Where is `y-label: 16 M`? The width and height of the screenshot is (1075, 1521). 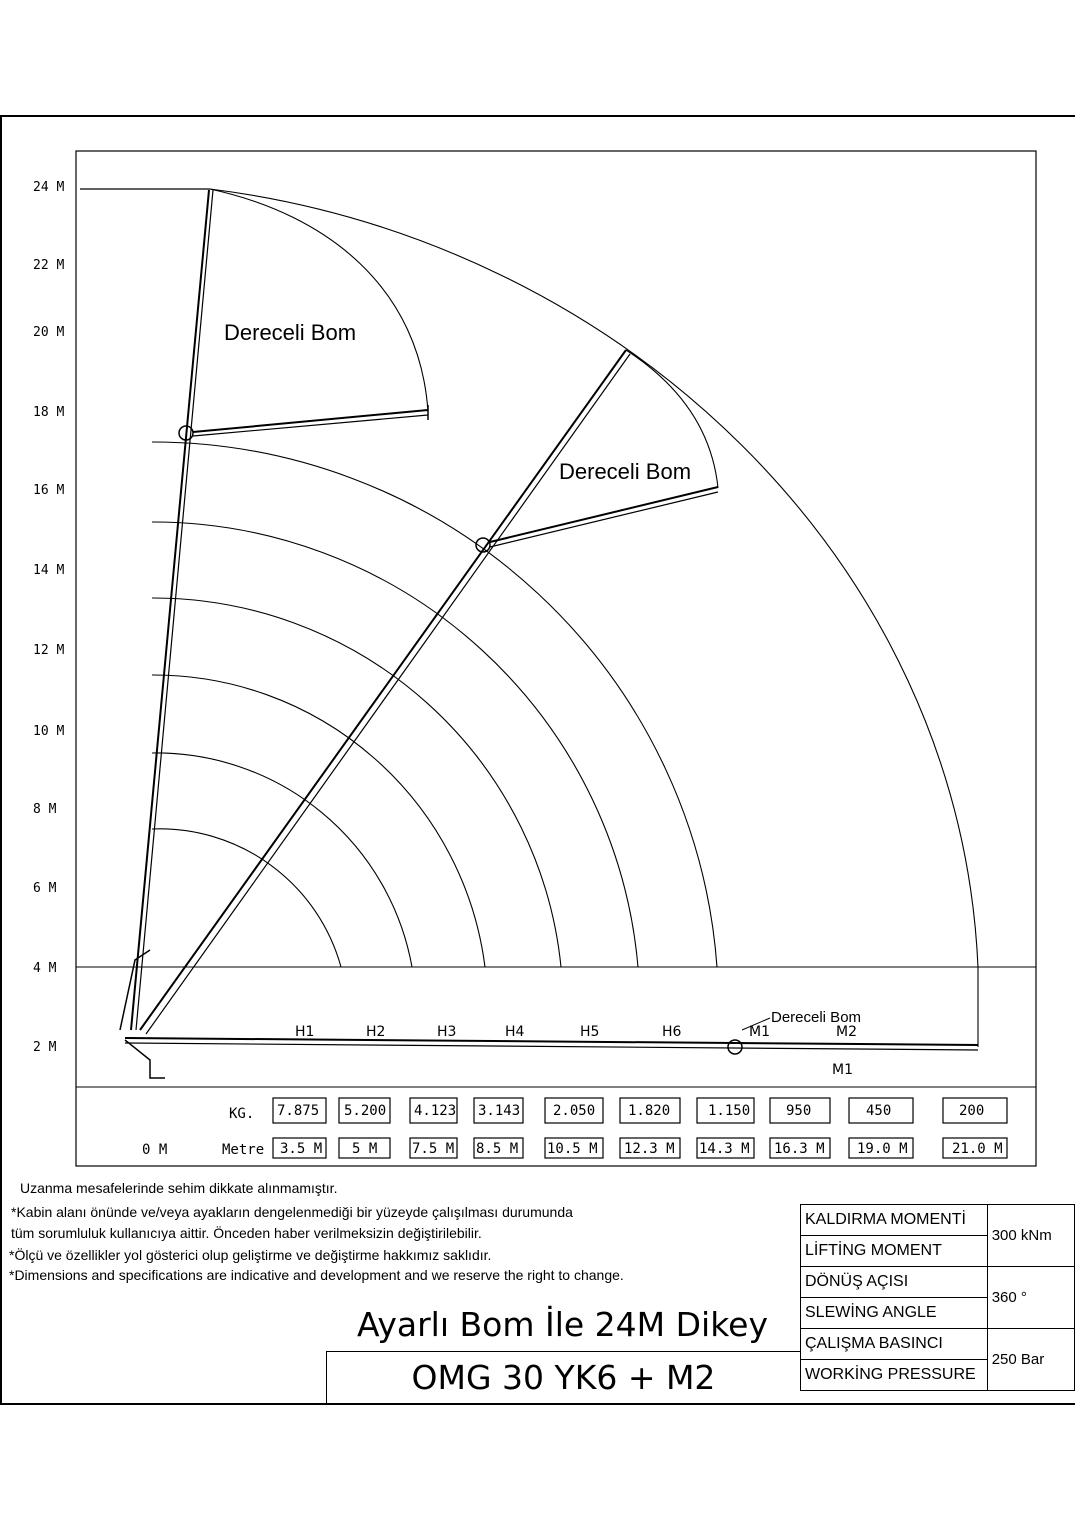 y-label: 16 M is located at coordinates (48, 490).